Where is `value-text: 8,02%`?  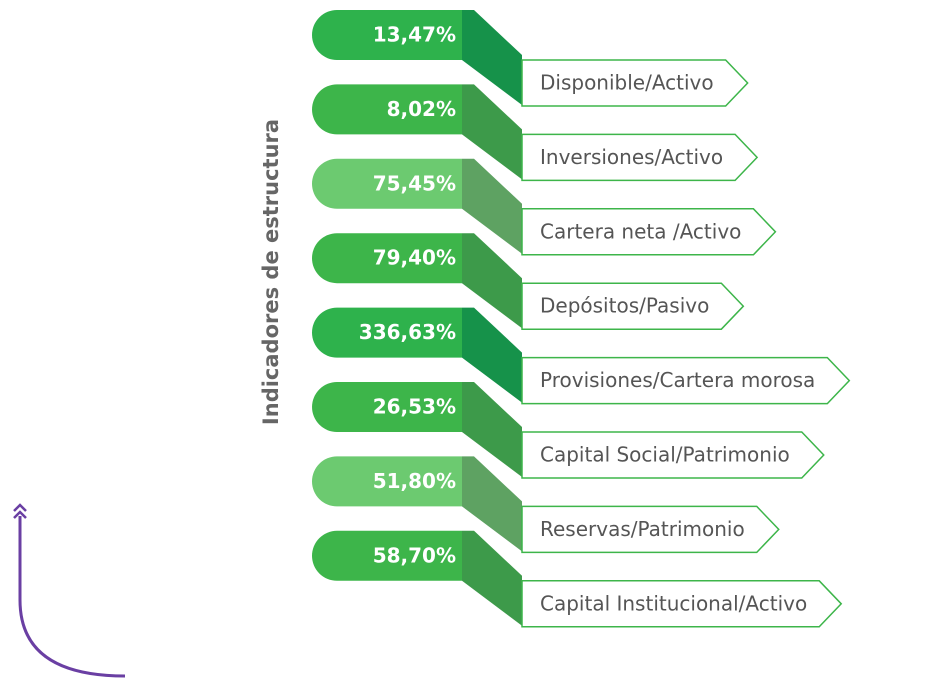
value-text: 8,02% is located at coordinates (421, 109).